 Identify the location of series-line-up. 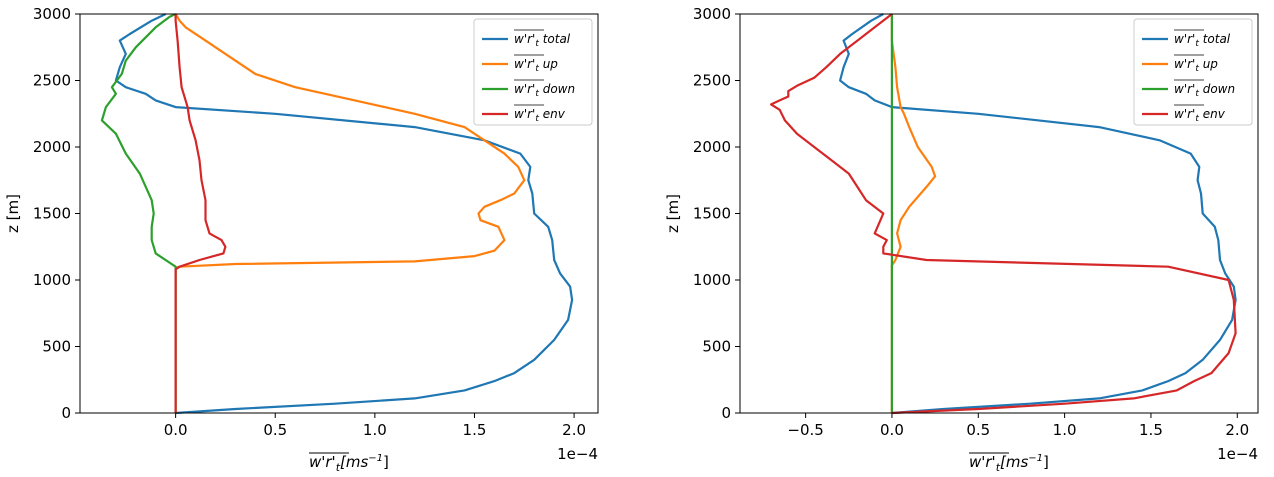
(913, 213).